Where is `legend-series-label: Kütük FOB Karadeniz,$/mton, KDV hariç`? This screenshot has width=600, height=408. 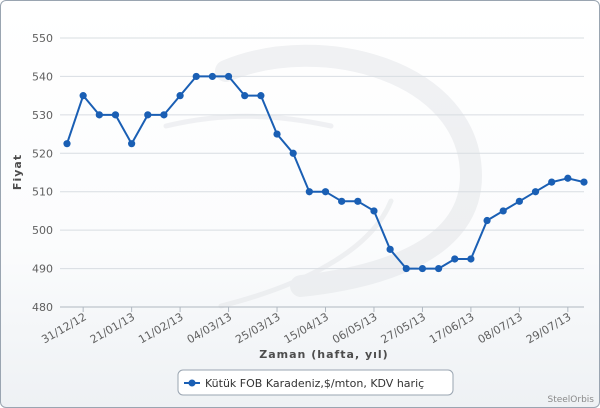
legend-series-label: Kütük FOB Karadeniz,$/mton, KDV hariç is located at coordinates (314, 383).